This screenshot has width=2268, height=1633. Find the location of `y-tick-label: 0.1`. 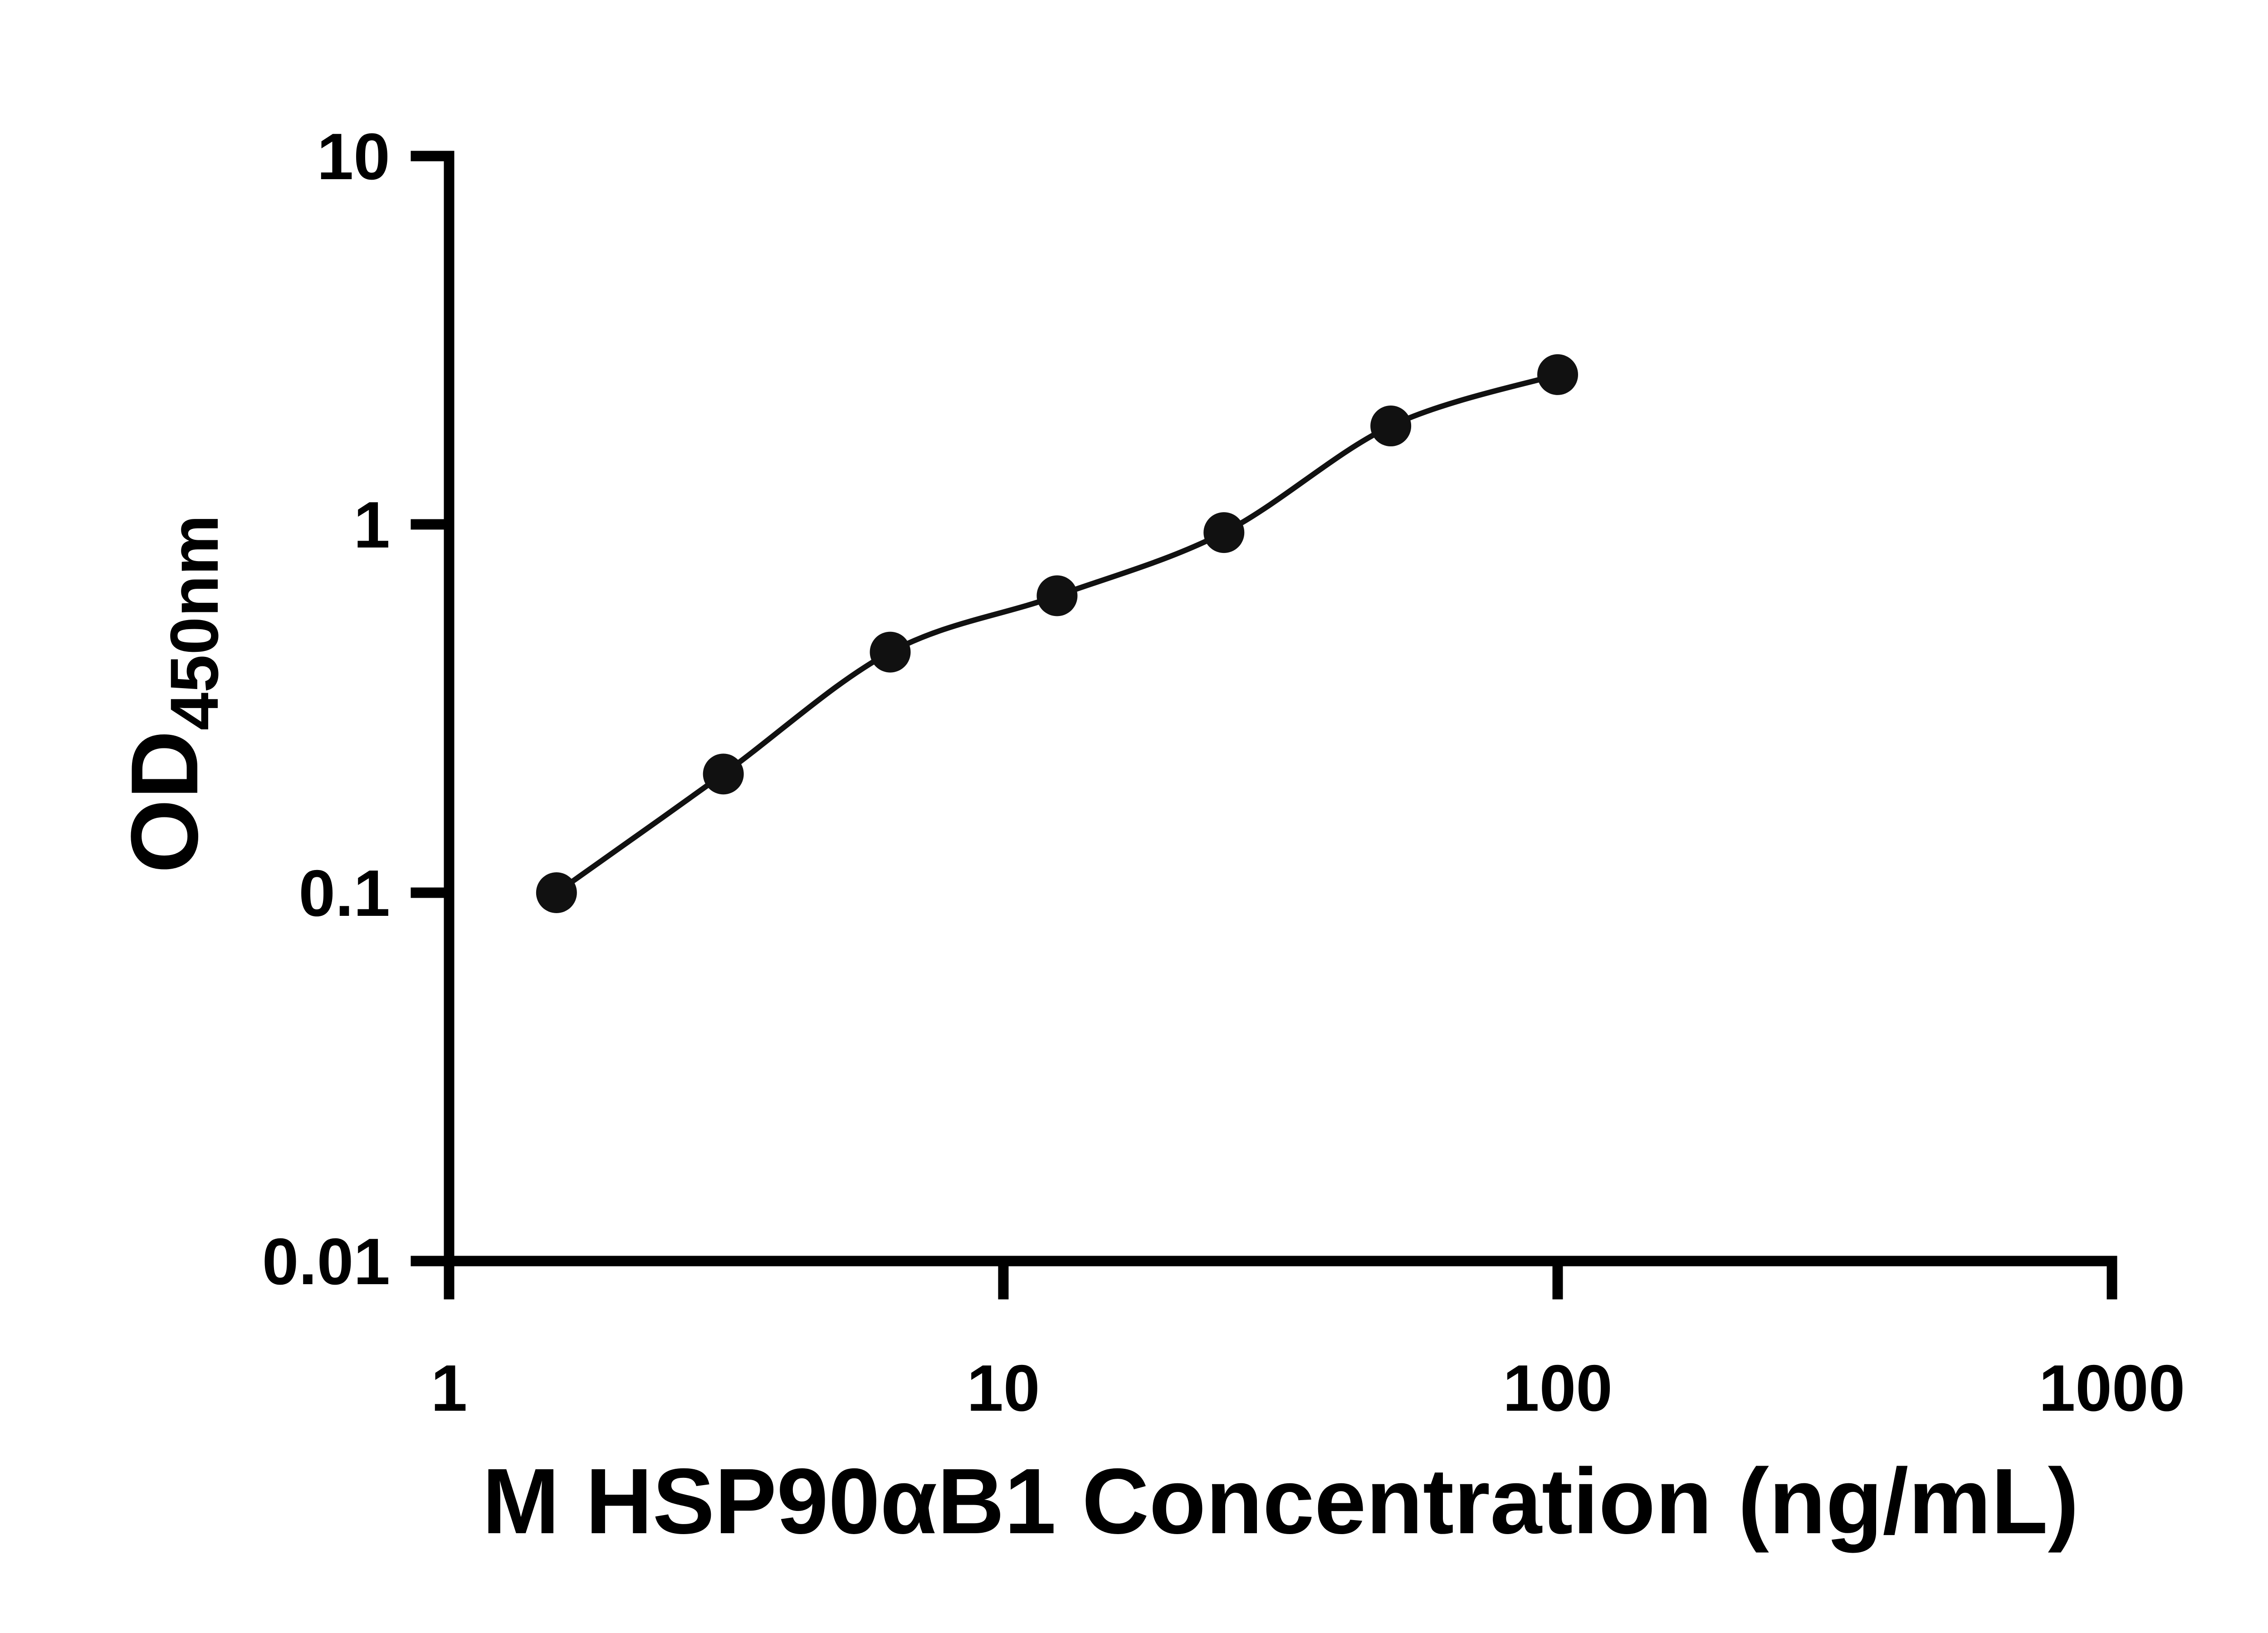

y-tick-label: 0.1 is located at coordinates (344, 893).